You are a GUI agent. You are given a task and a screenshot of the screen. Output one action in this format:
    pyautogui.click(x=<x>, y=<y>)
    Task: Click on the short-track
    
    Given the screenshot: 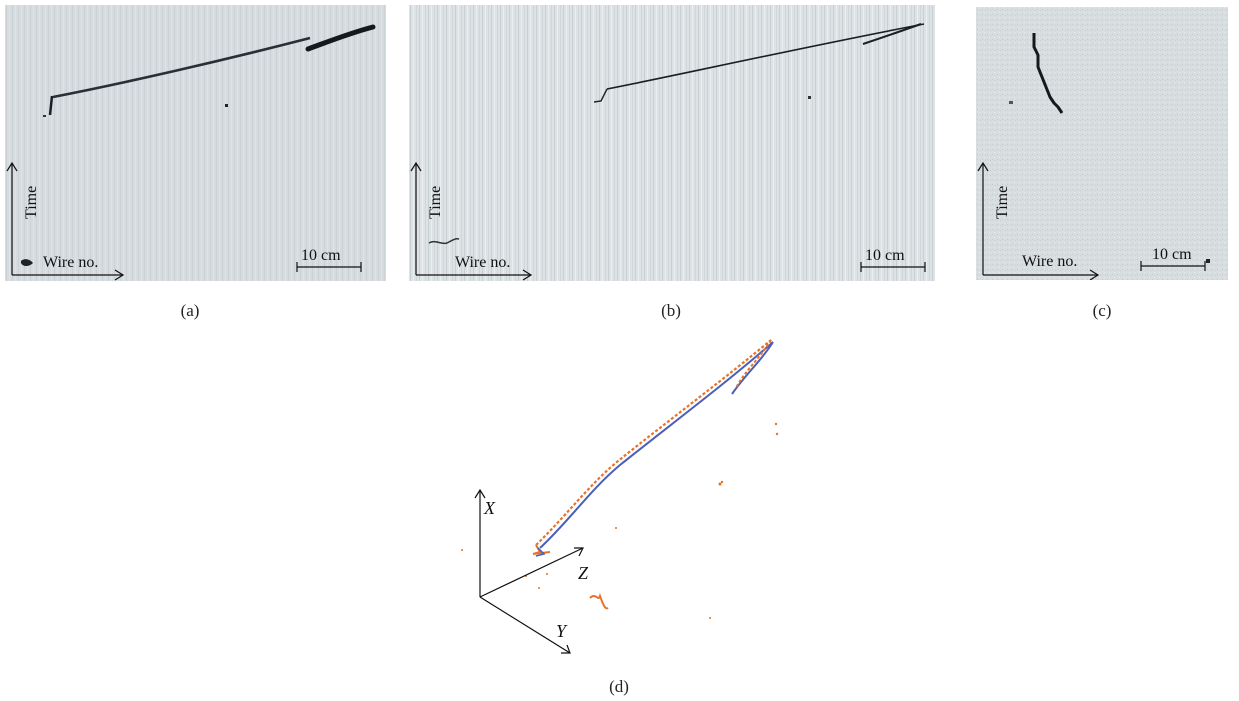 What is the action you would take?
    pyautogui.click(x=1048, y=73)
    